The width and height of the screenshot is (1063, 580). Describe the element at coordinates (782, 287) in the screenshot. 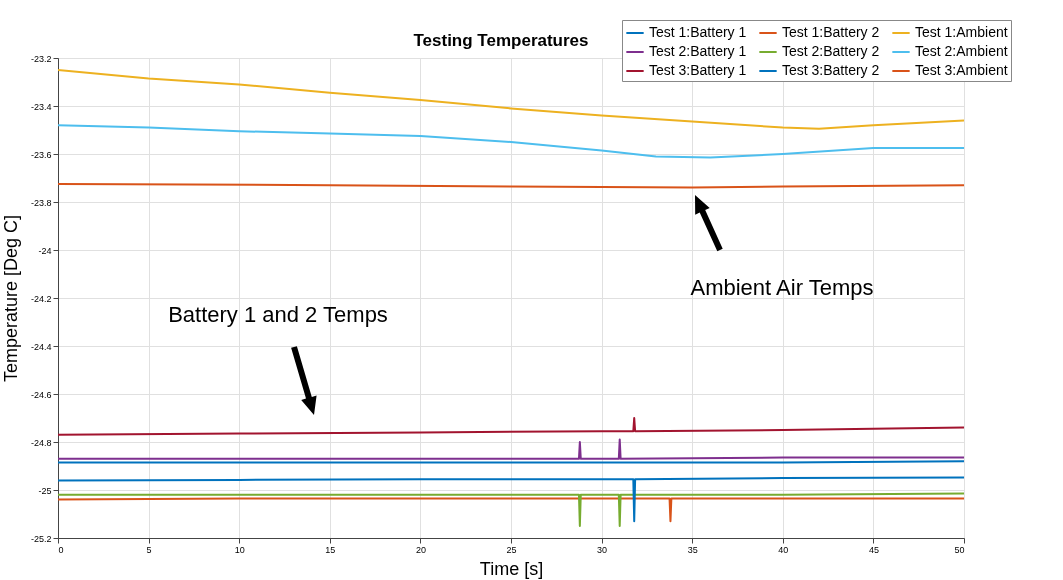

I see `annotation: Ambient Air Temps` at that location.